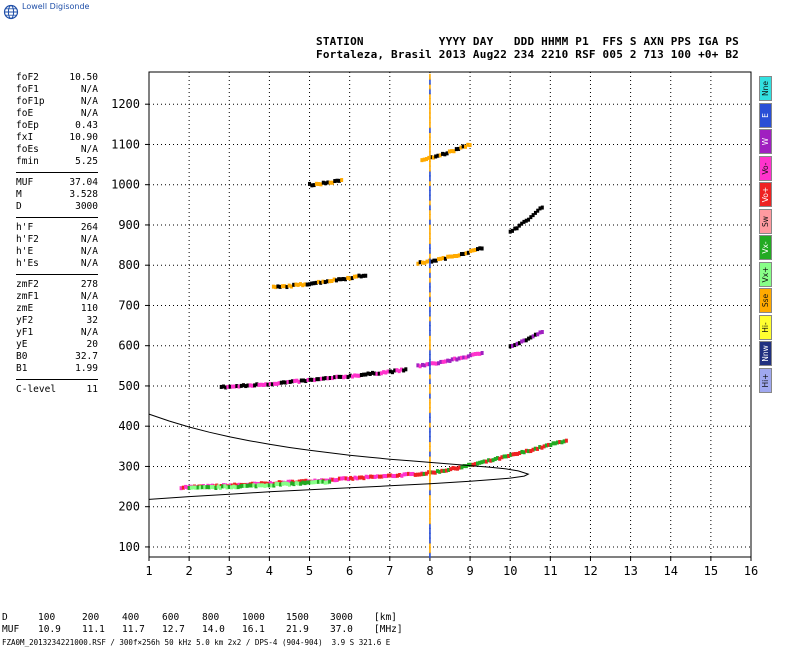 This screenshot has height=650, width=800. I want to click on param-row: foE N/A, so click(57, 114).